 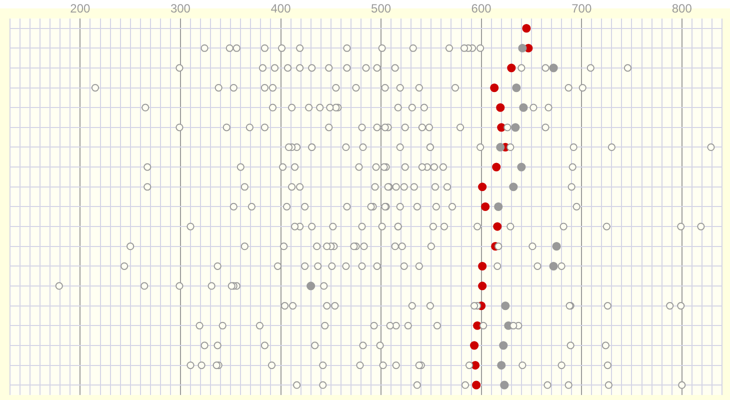 What do you see at coordinates (582, 9) in the screenshot?
I see `x-tick-label: 700` at bounding box center [582, 9].